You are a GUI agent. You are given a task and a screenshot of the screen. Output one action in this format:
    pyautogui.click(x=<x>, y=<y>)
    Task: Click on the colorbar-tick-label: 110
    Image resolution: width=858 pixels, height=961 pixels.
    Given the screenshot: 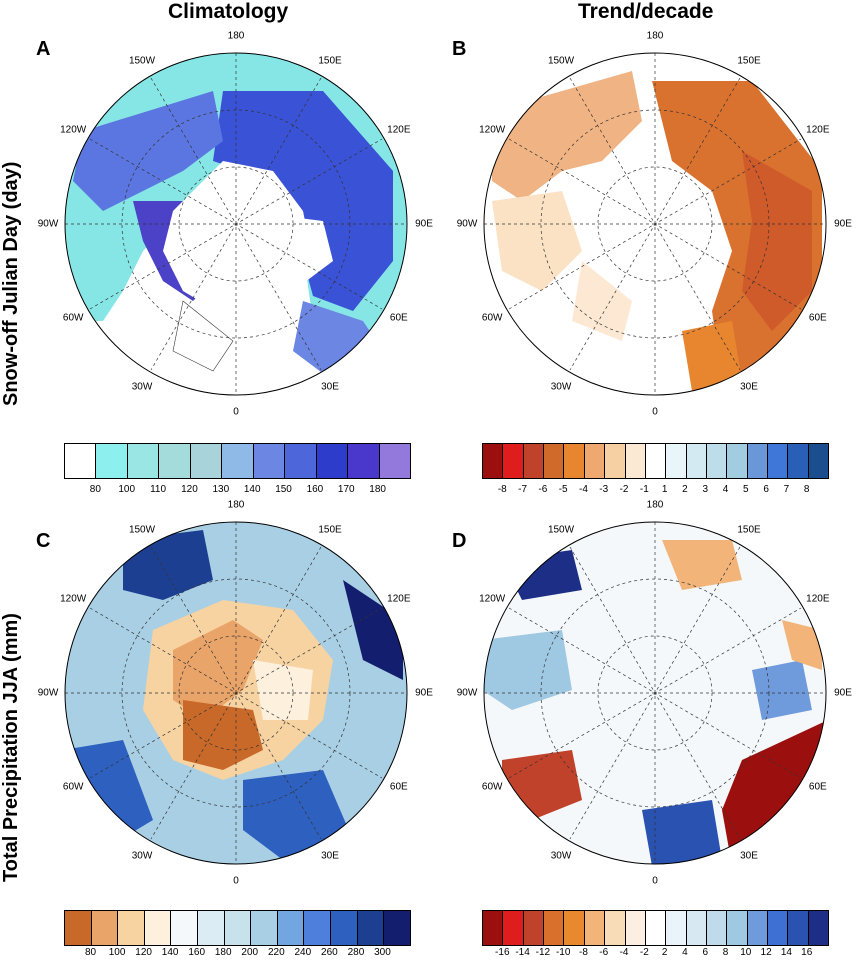 What is the action you would take?
    pyautogui.click(x=158, y=489)
    